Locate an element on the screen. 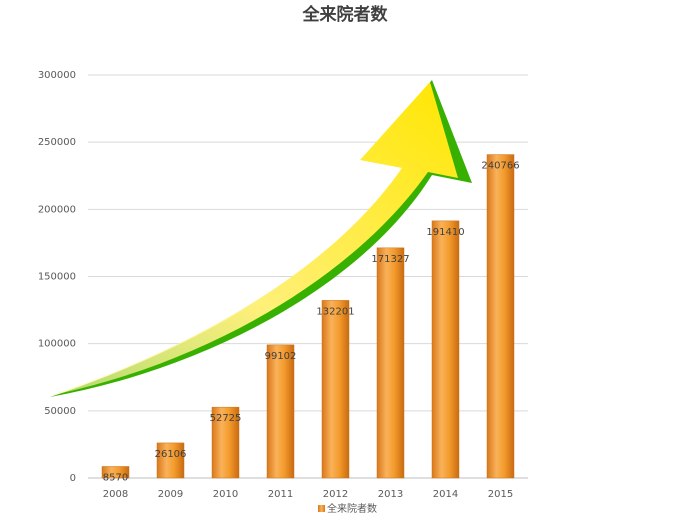 The height and width of the screenshot is (518, 690). x-tick-label: 2015 is located at coordinates (500, 494).